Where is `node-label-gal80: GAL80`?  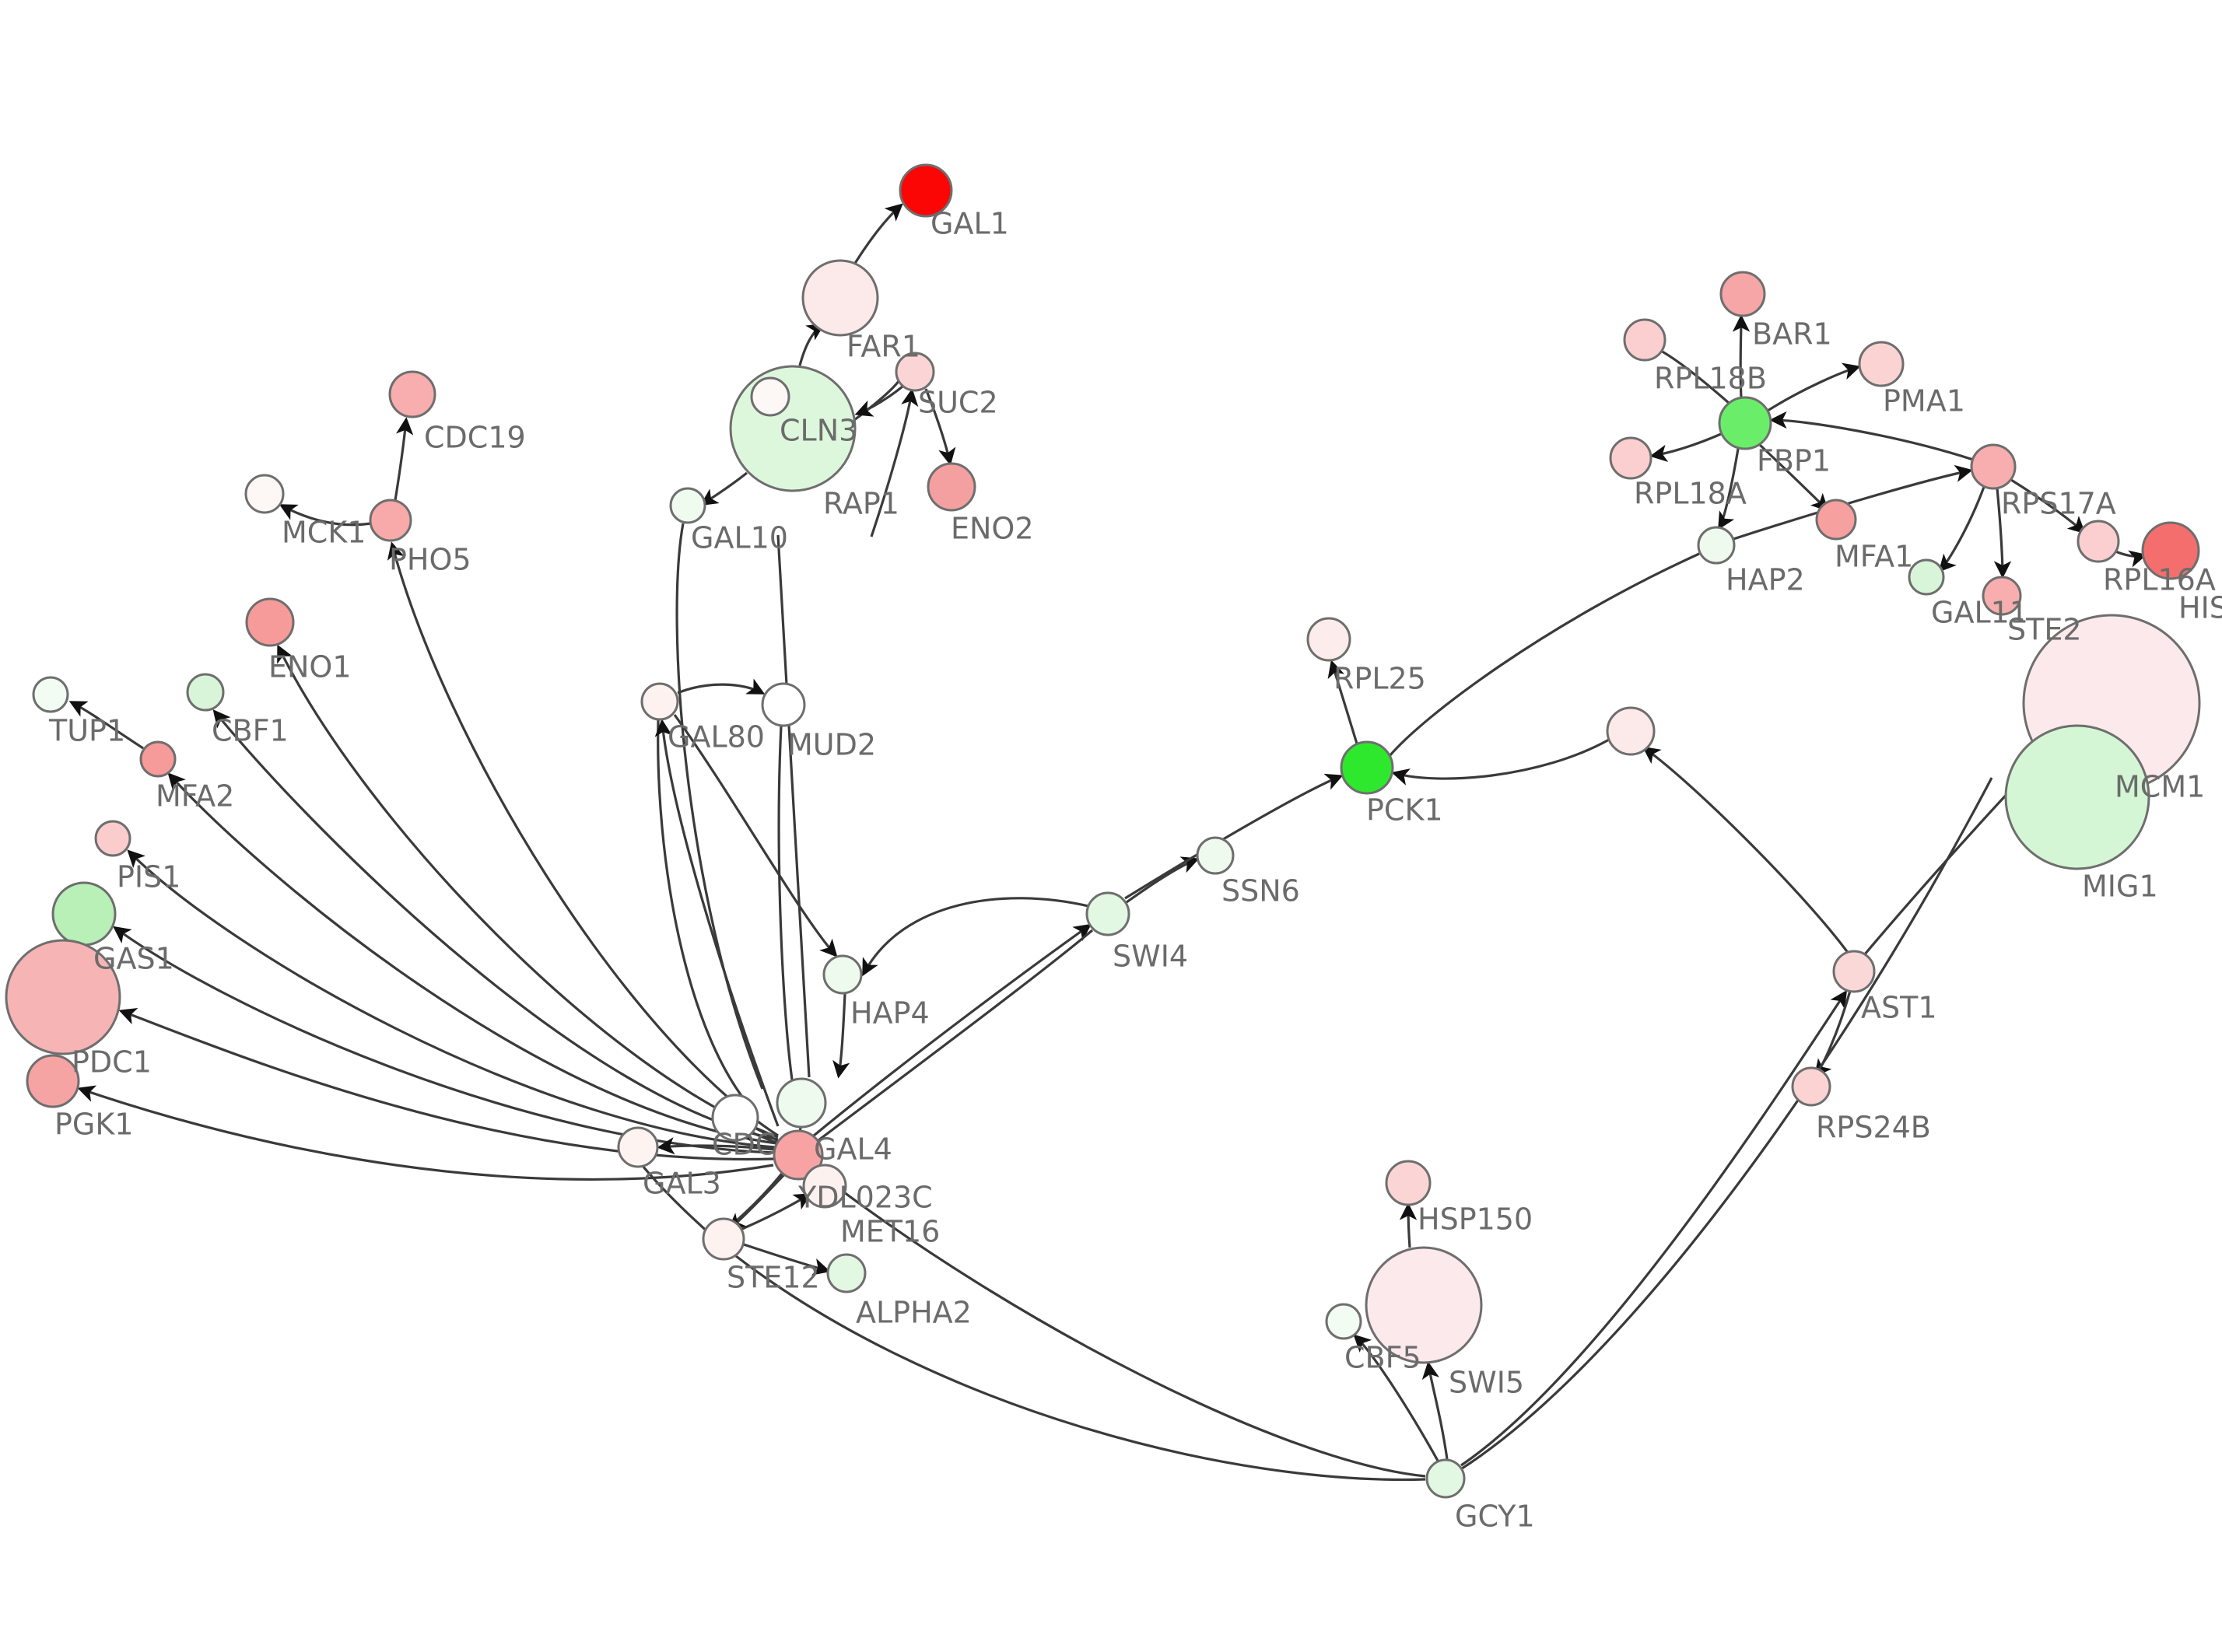 node-label-gal80: GAL80 is located at coordinates (716, 737).